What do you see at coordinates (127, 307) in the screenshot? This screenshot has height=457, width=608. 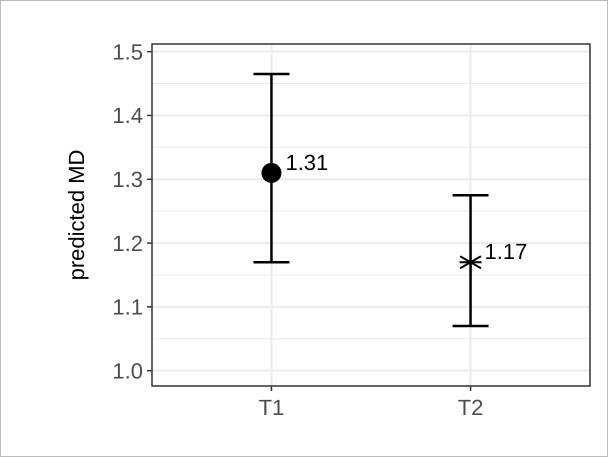 I see `y-tick-label: 1.1` at bounding box center [127, 307].